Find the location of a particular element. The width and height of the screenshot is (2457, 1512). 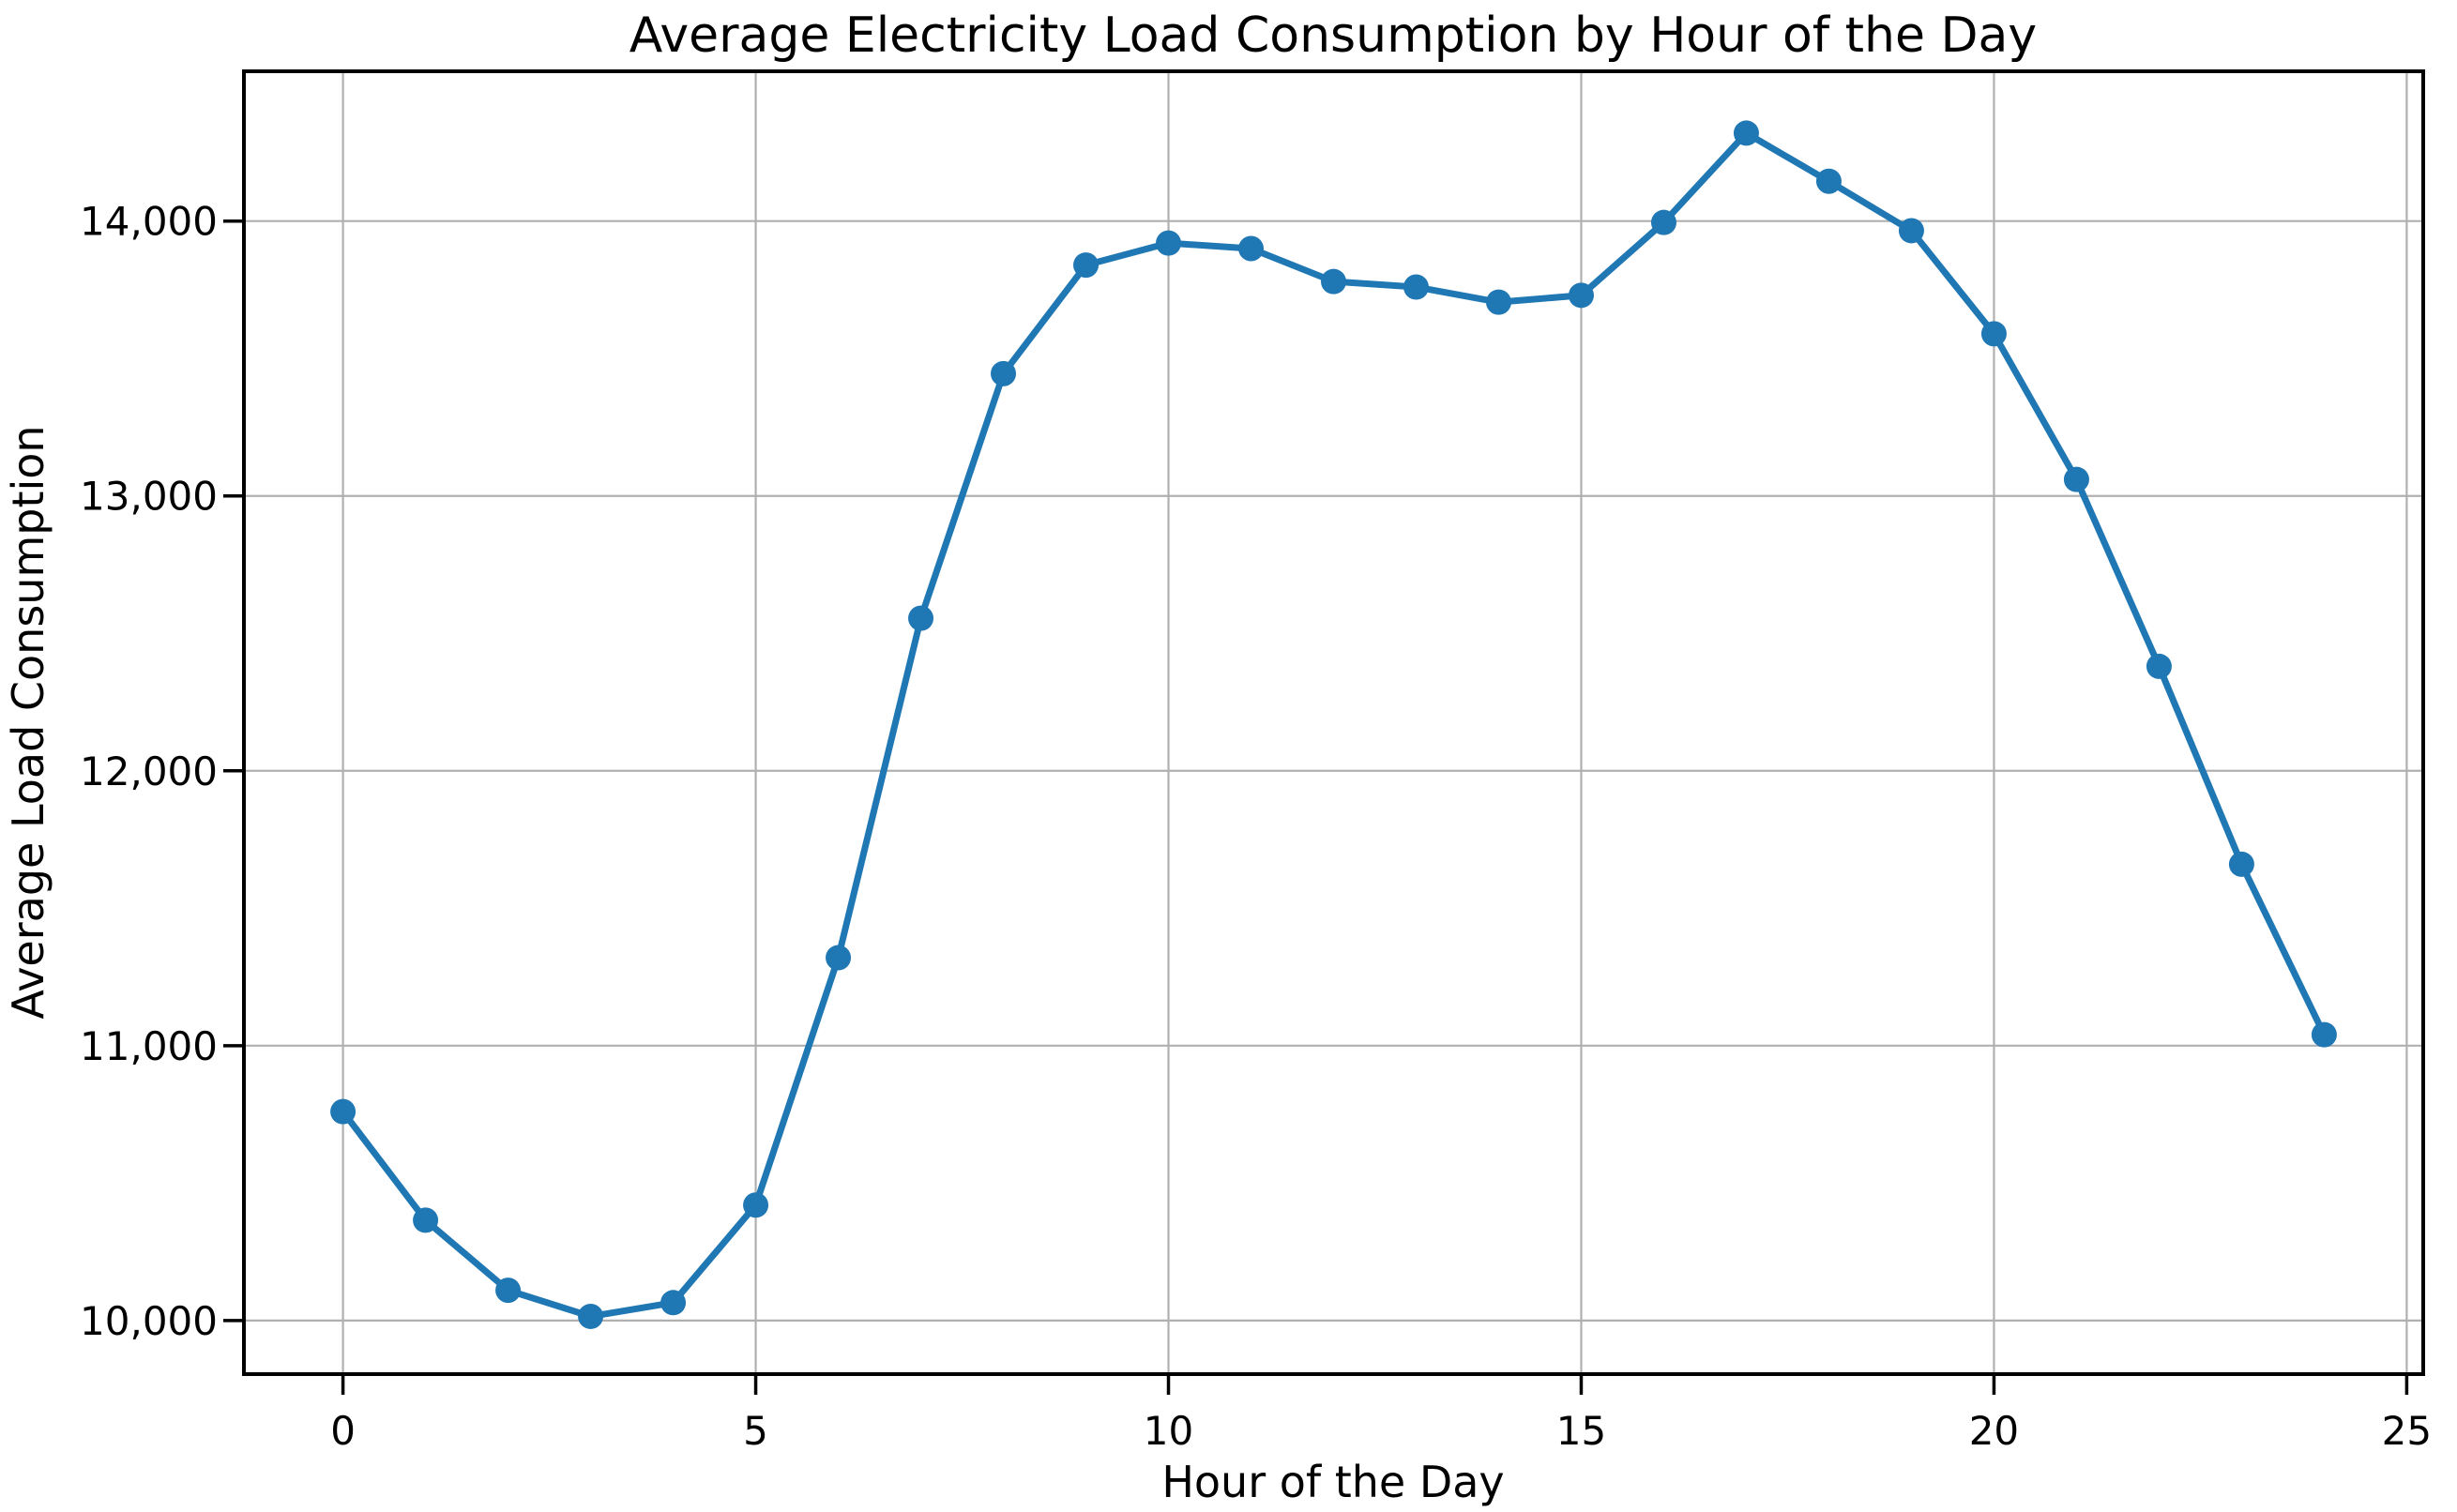

y-tick-labels: 10,000 11,000 12,000 13,000 14,000 is located at coordinates (149, 771).